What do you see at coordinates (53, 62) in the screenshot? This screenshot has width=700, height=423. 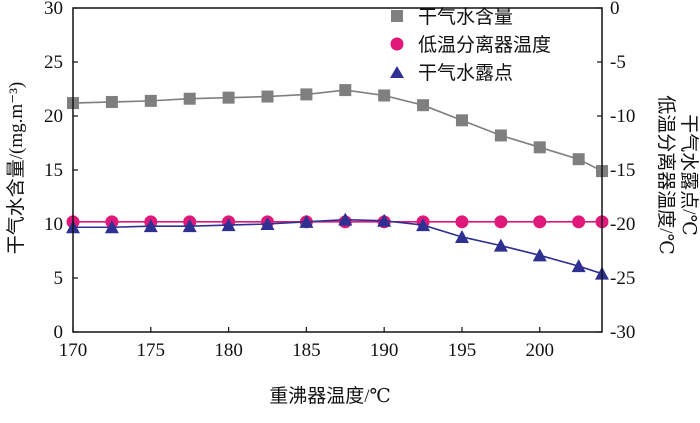 I see `left-y-tick-label: 25` at bounding box center [53, 62].